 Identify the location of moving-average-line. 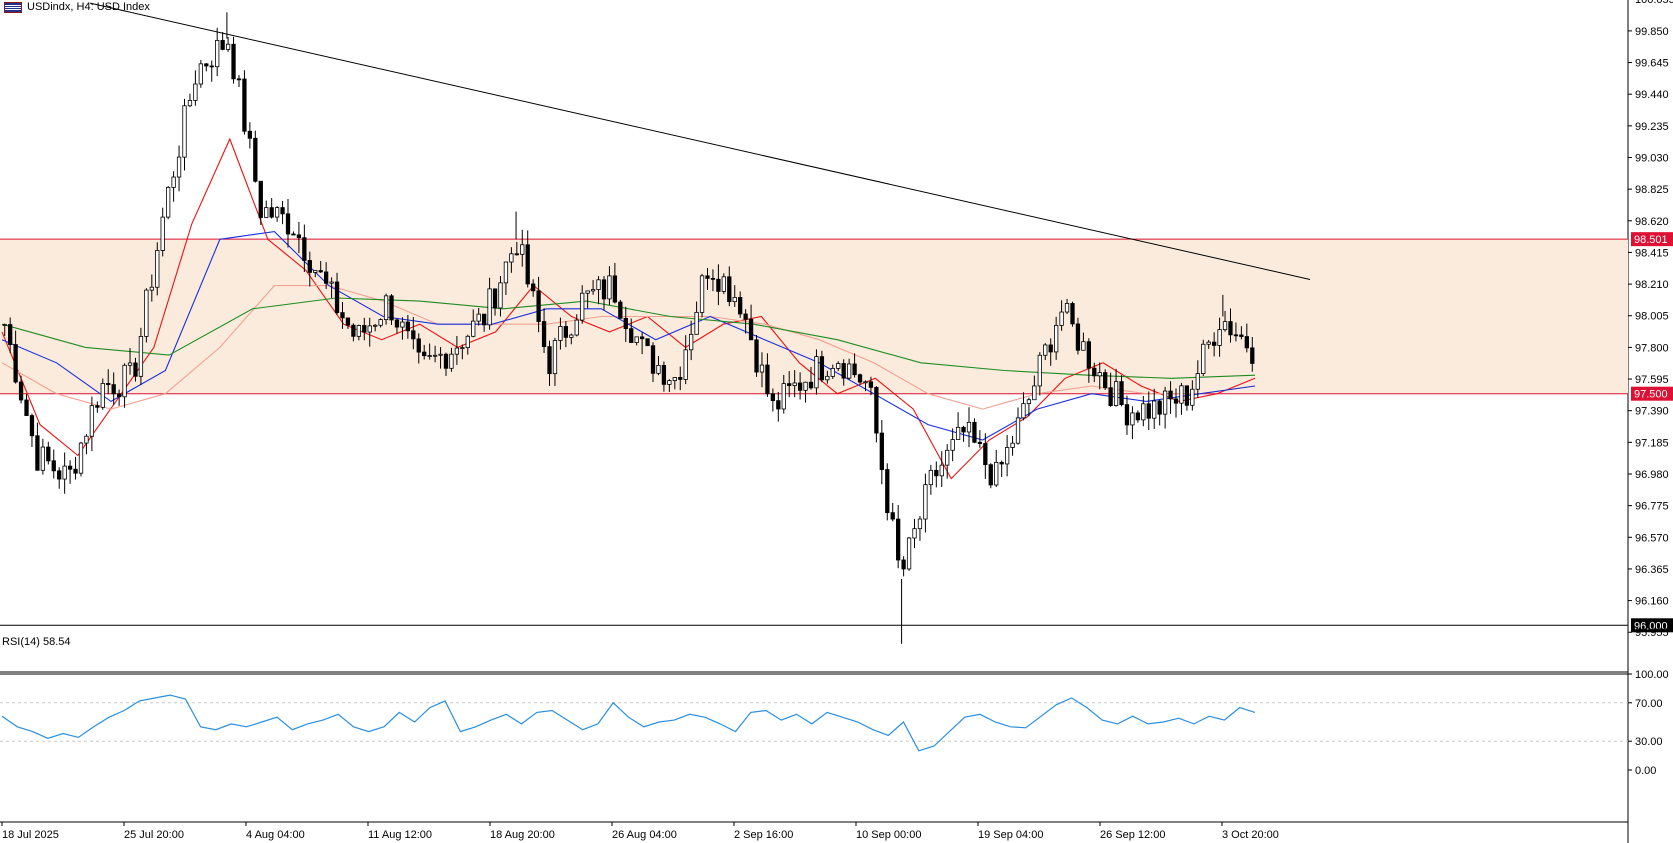
(628, 338).